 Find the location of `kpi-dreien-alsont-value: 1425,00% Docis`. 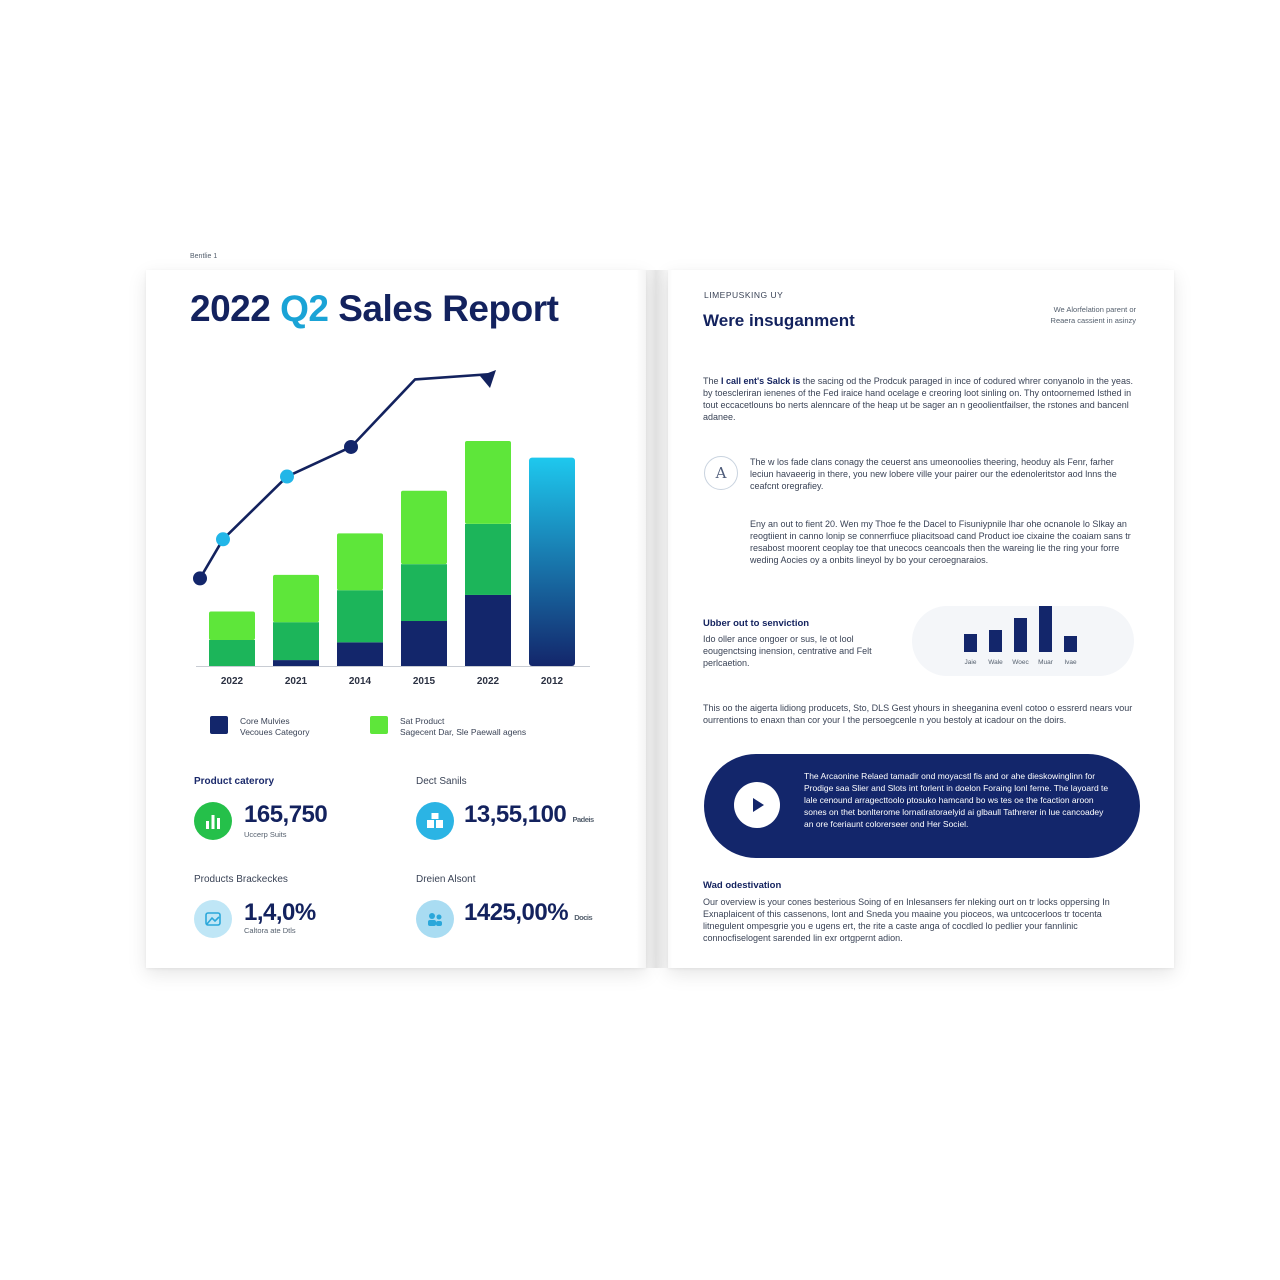

kpi-dreien-alsont-value: 1425,00% Docis is located at coordinates (528, 913).